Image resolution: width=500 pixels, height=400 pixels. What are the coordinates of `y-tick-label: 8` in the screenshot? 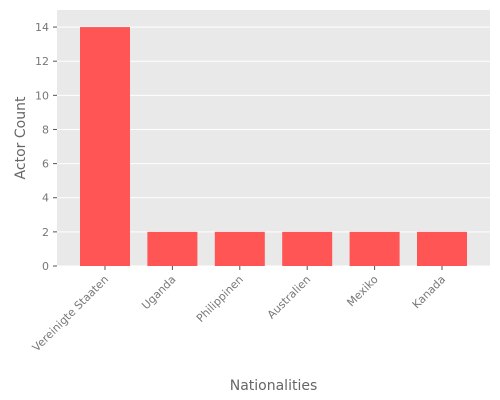 It's located at (45, 129).